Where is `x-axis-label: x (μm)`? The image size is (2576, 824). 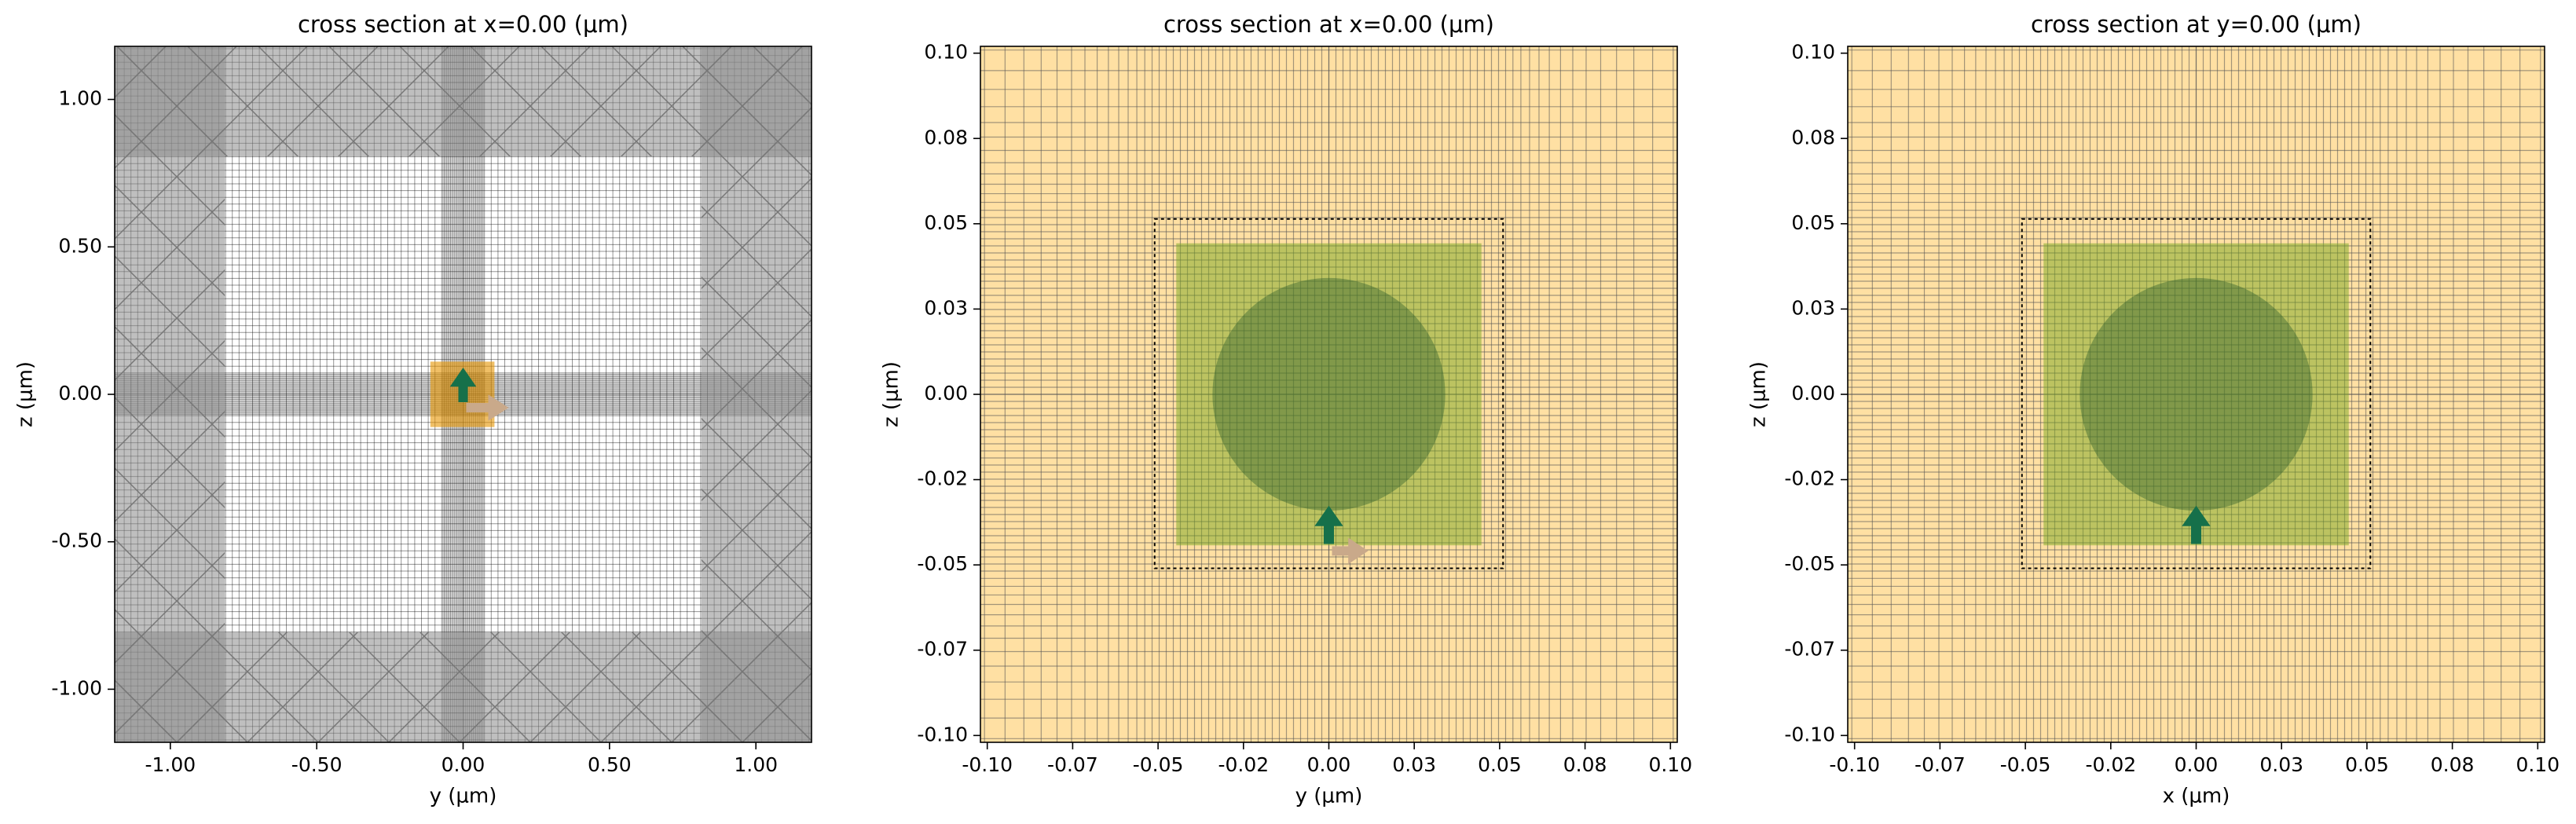
x-axis-label: x (μm) is located at coordinates (2196, 797).